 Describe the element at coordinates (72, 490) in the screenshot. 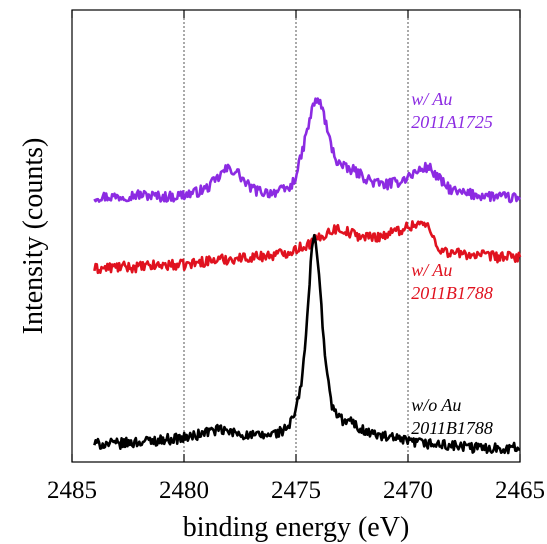

I see `x-tick-label: 2485` at that location.